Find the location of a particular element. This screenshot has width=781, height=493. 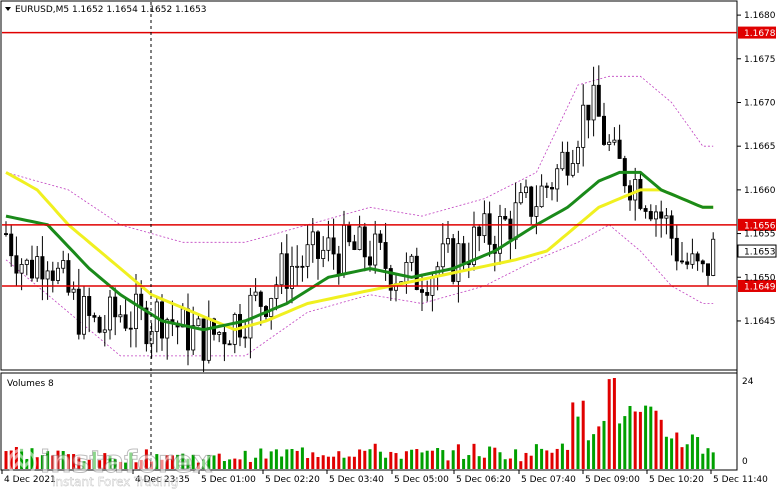

price-tick-label: 1.1660 is located at coordinates (760, 191).